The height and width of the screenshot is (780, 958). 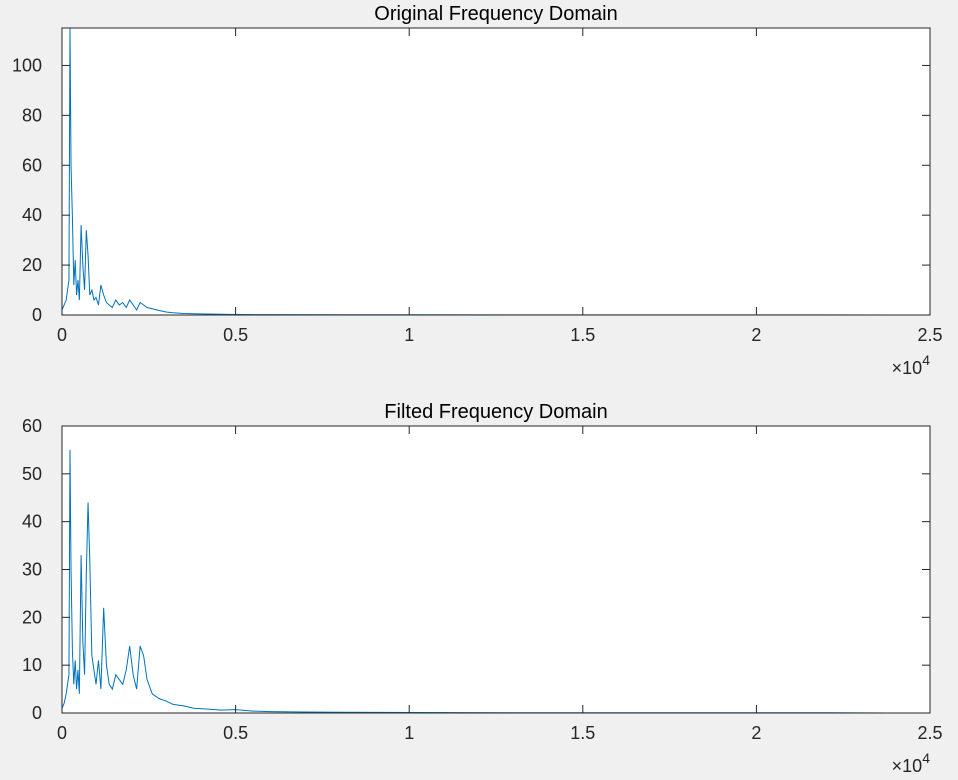 I want to click on chart-title: Original Frequency Domain, so click(x=495, y=14).